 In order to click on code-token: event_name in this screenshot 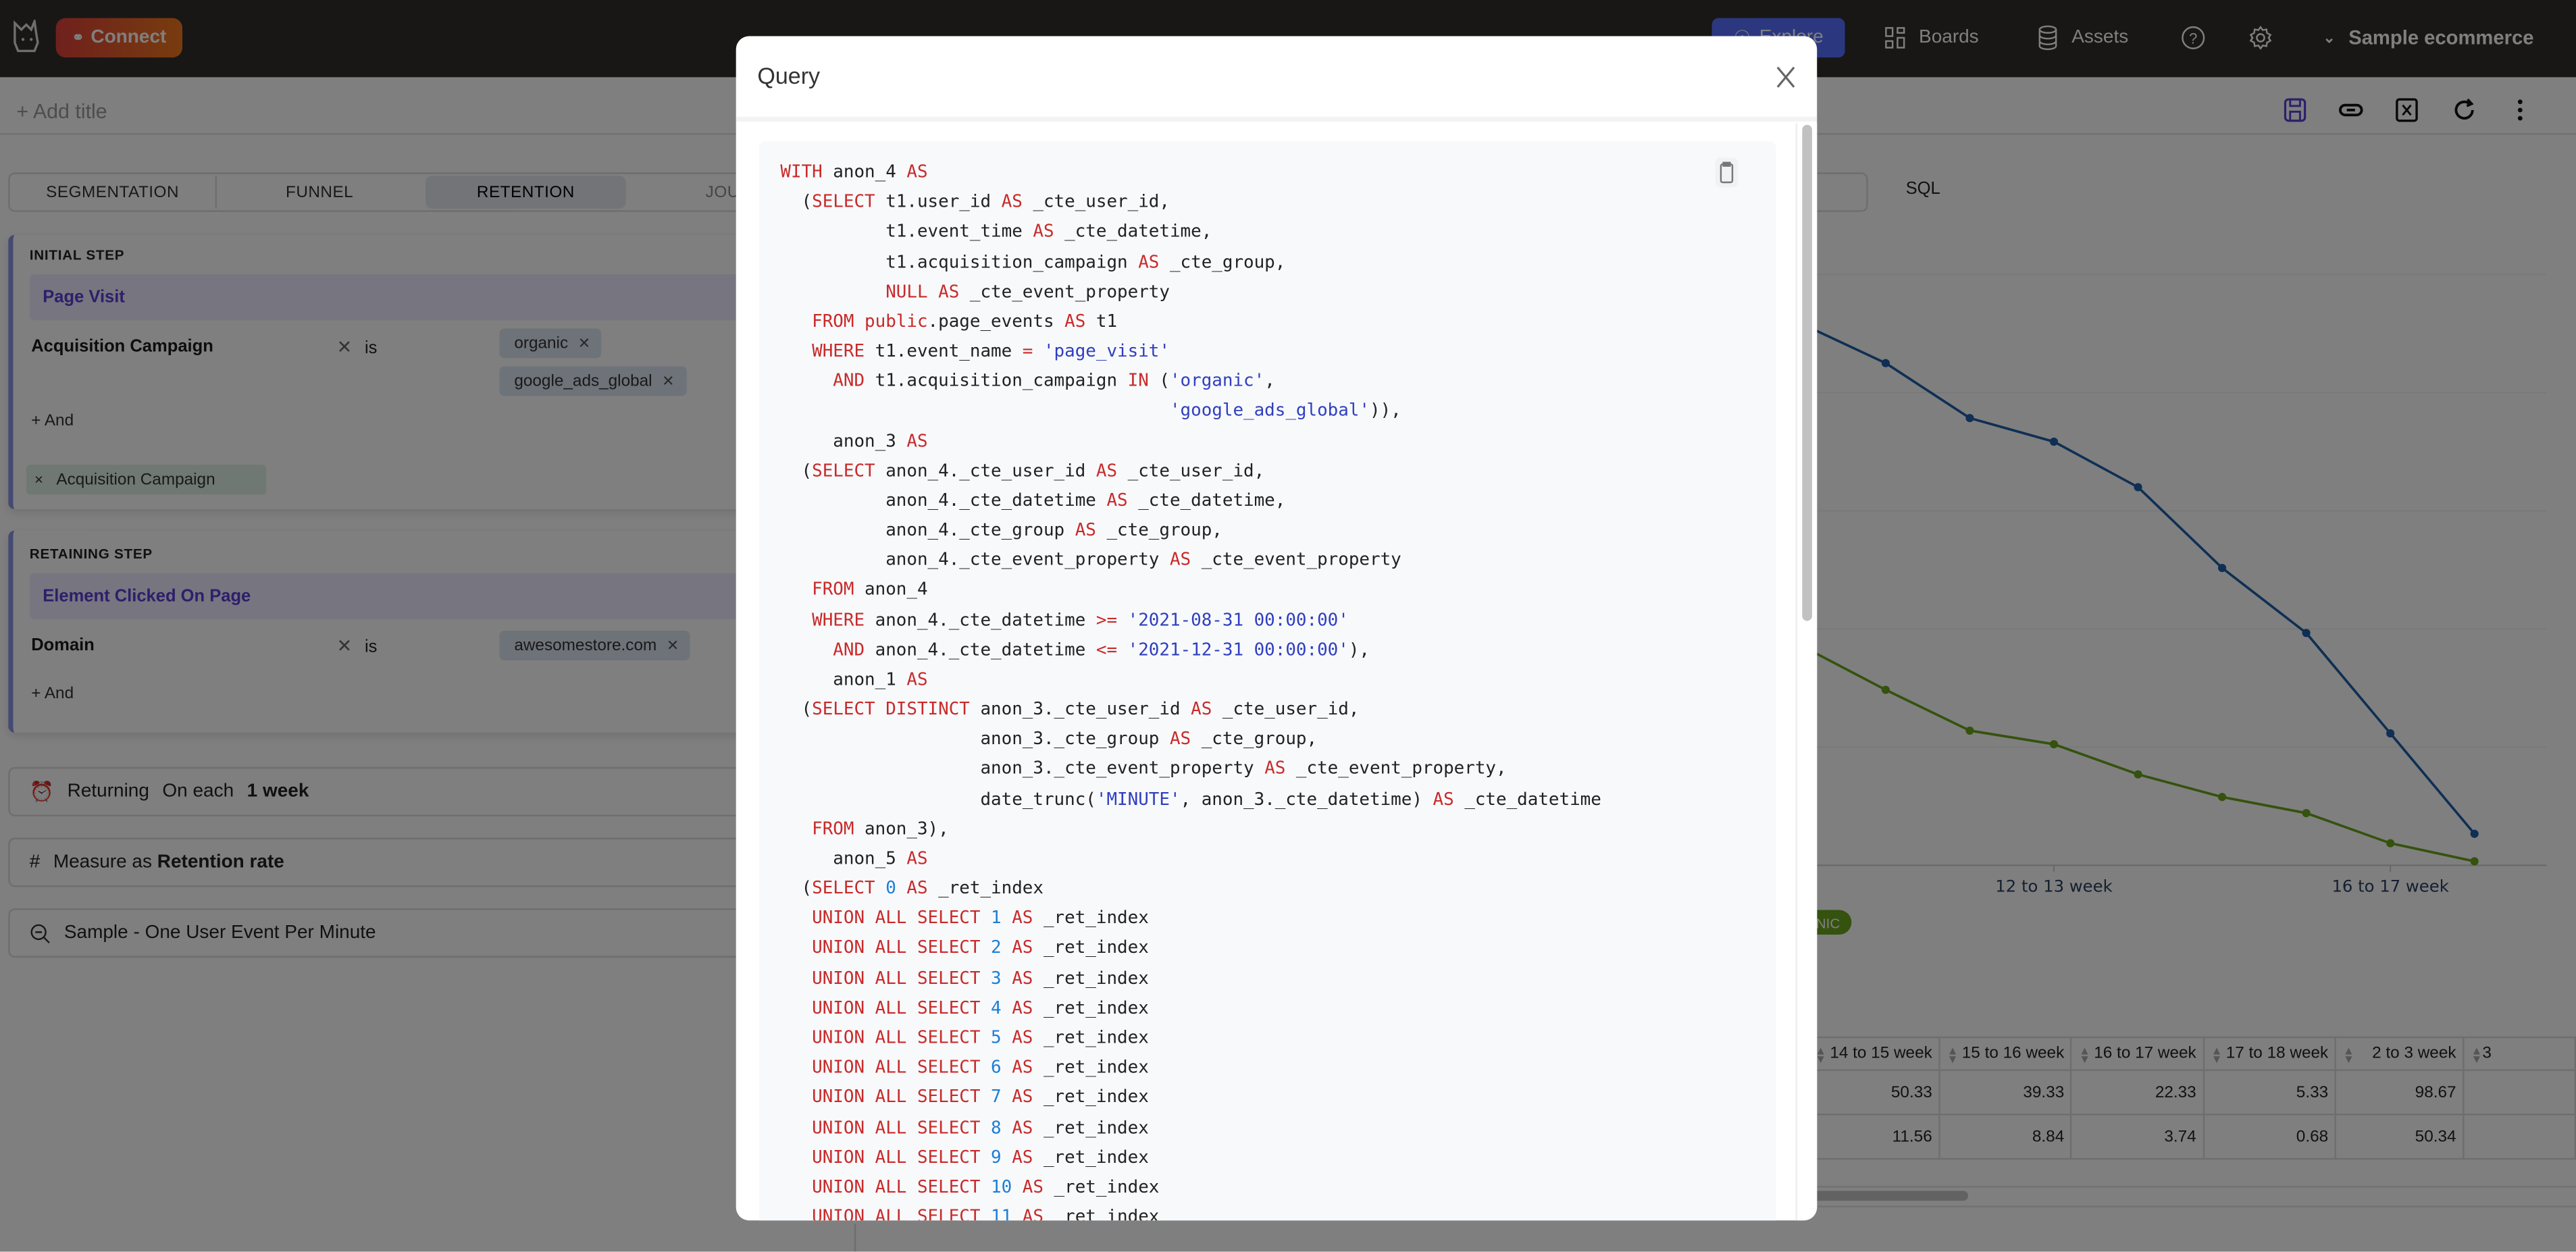, I will do `click(959, 351)`.